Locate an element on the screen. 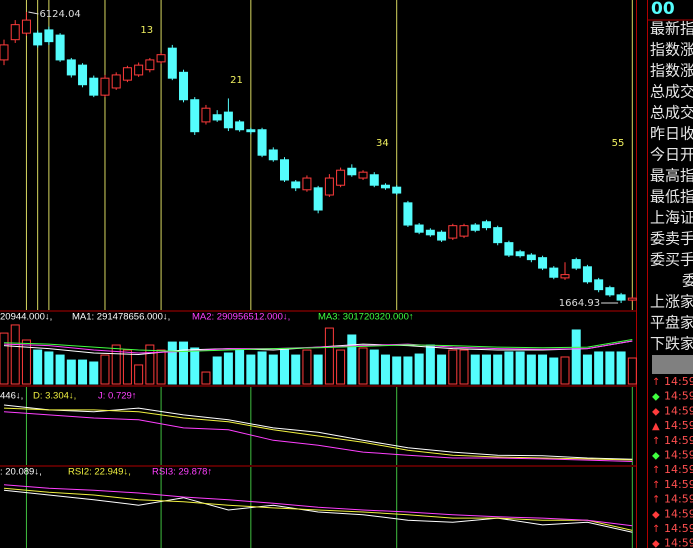 The height and width of the screenshot is (548, 693). quote-label: 最低指 is located at coordinates (671, 197).